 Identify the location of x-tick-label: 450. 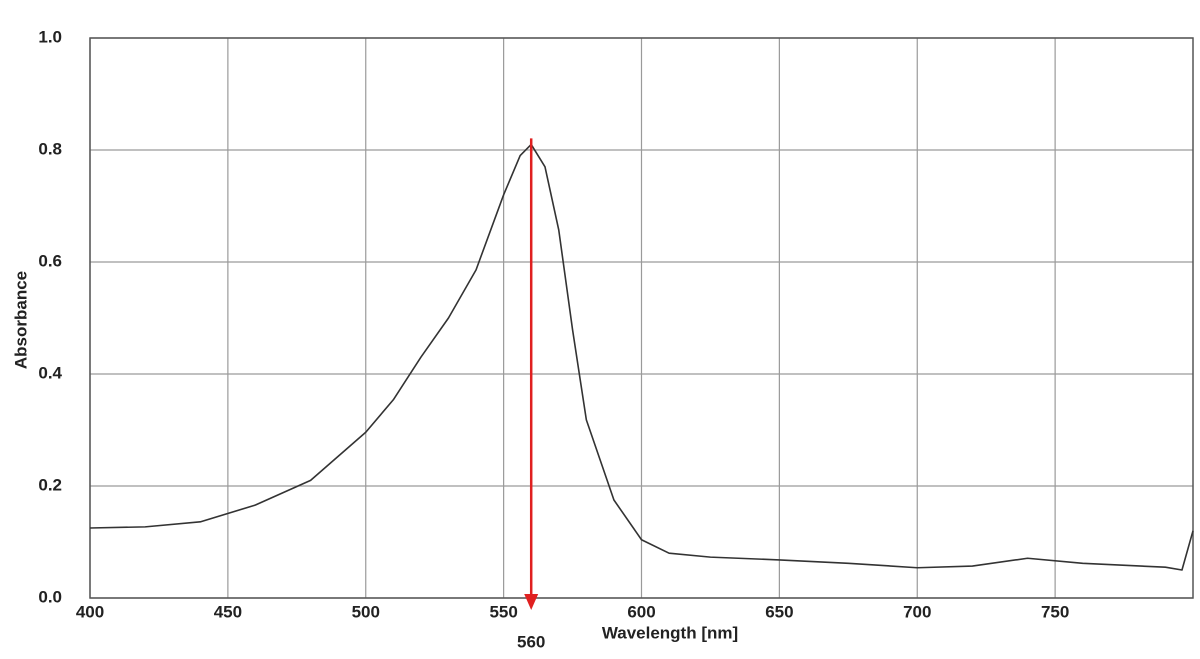
(228, 611).